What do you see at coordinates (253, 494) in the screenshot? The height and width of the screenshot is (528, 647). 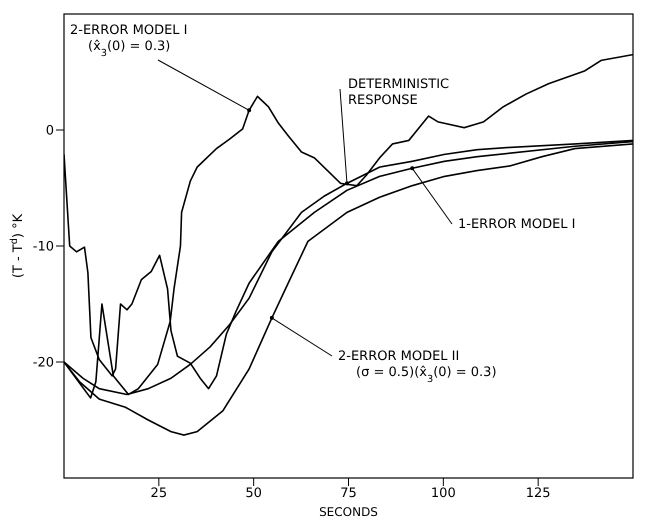 I see `x-tick-label: 50` at bounding box center [253, 494].